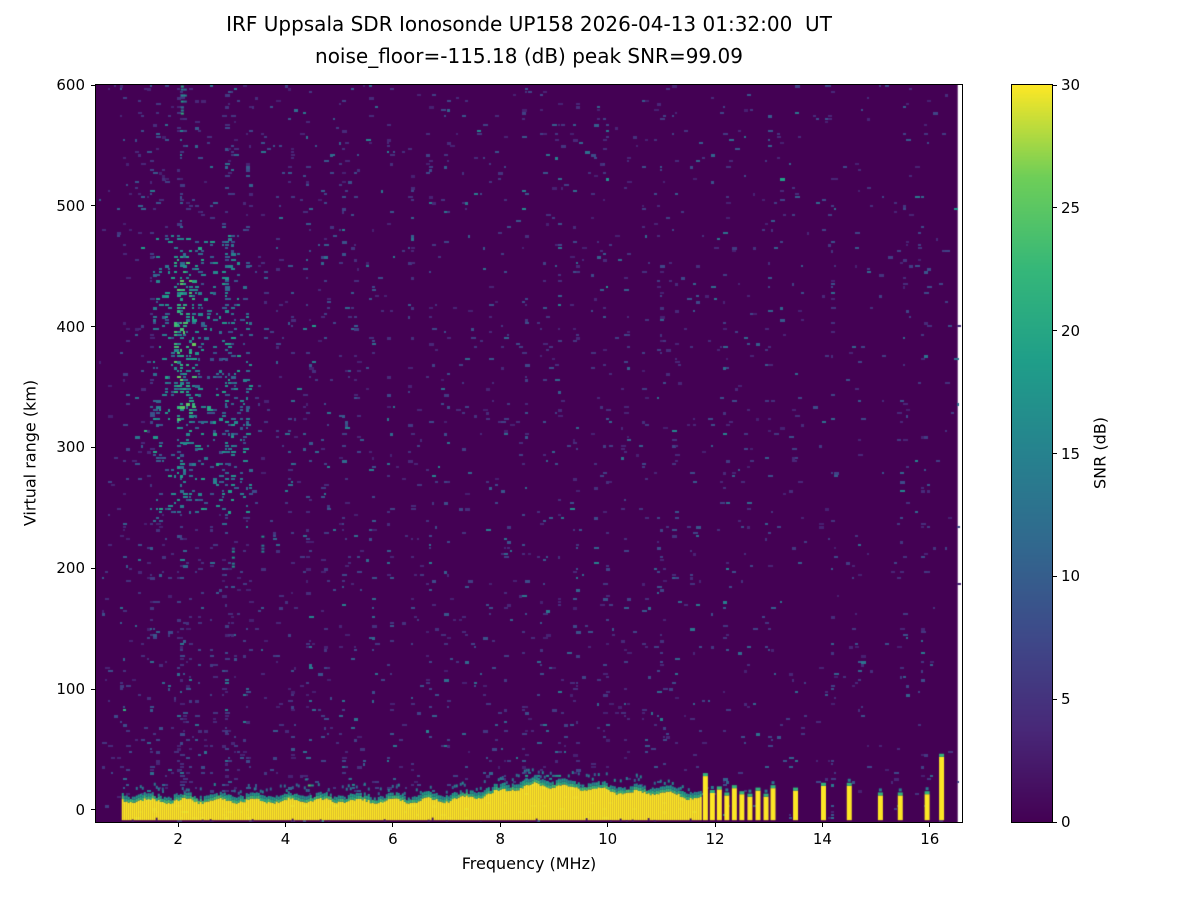 The image size is (1200, 900). What do you see at coordinates (178, 839) in the screenshot?
I see `x-tick-label: 2` at bounding box center [178, 839].